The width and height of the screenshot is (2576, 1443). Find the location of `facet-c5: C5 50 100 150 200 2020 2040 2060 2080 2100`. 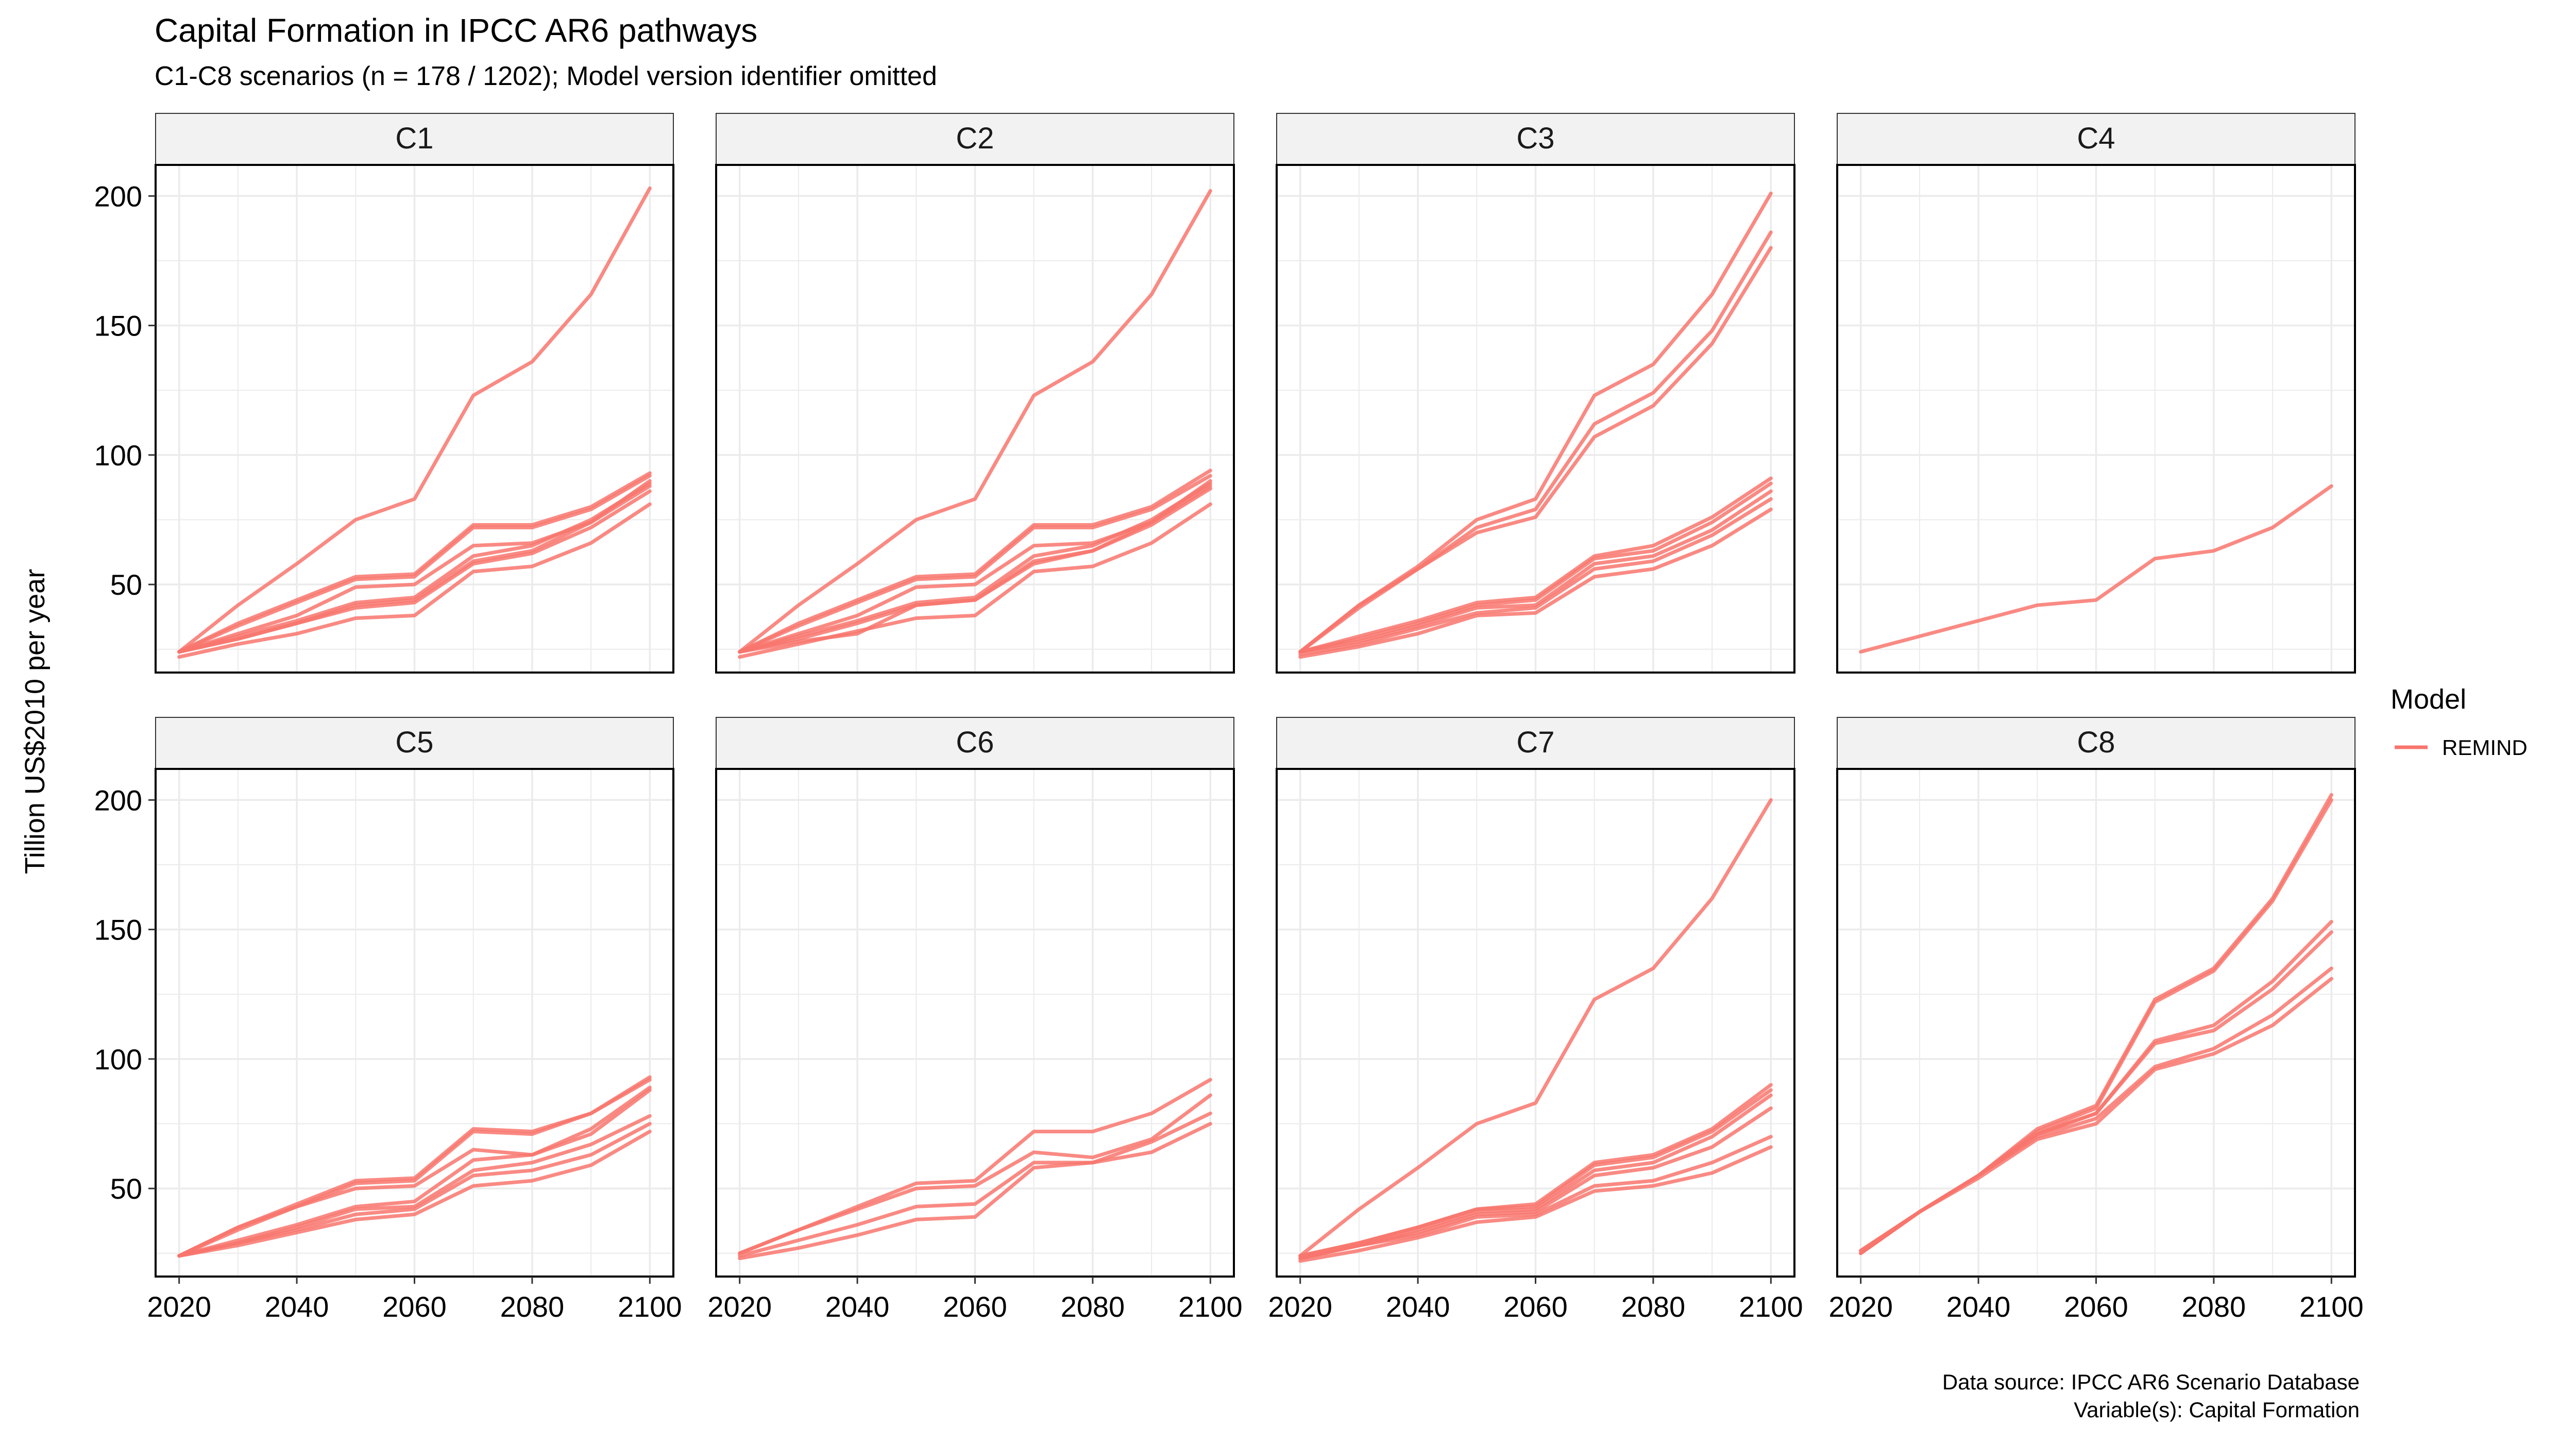

facet-c5: C5 50 100 150 200 2020 2040 2060 2080 2100 is located at coordinates (388, 1020).